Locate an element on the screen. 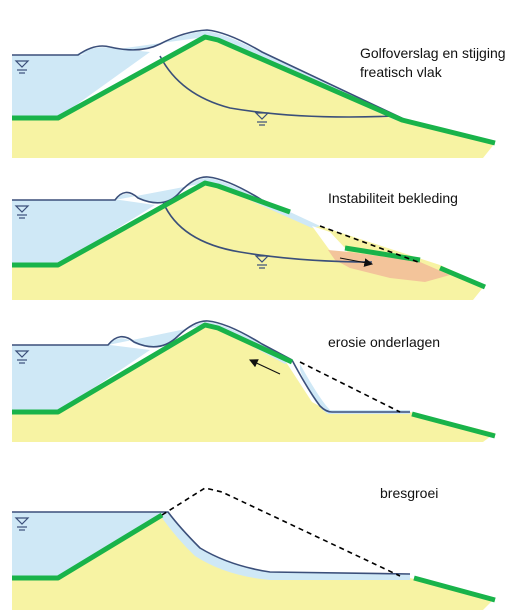 The height and width of the screenshot is (613, 531). panel-4-caption: bresgroei is located at coordinates (409, 493).